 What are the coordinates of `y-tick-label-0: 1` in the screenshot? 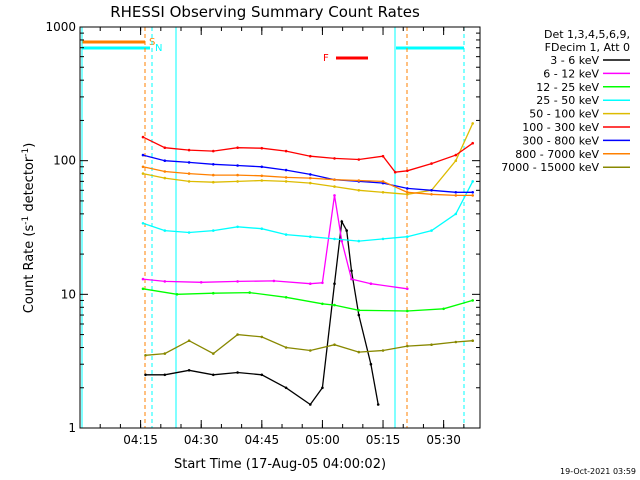 It's located at (72, 428).